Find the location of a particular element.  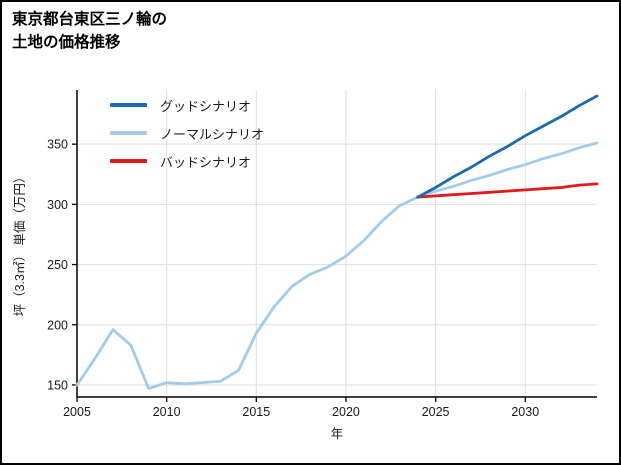

x-tick-label: 2005 is located at coordinates (77, 412).